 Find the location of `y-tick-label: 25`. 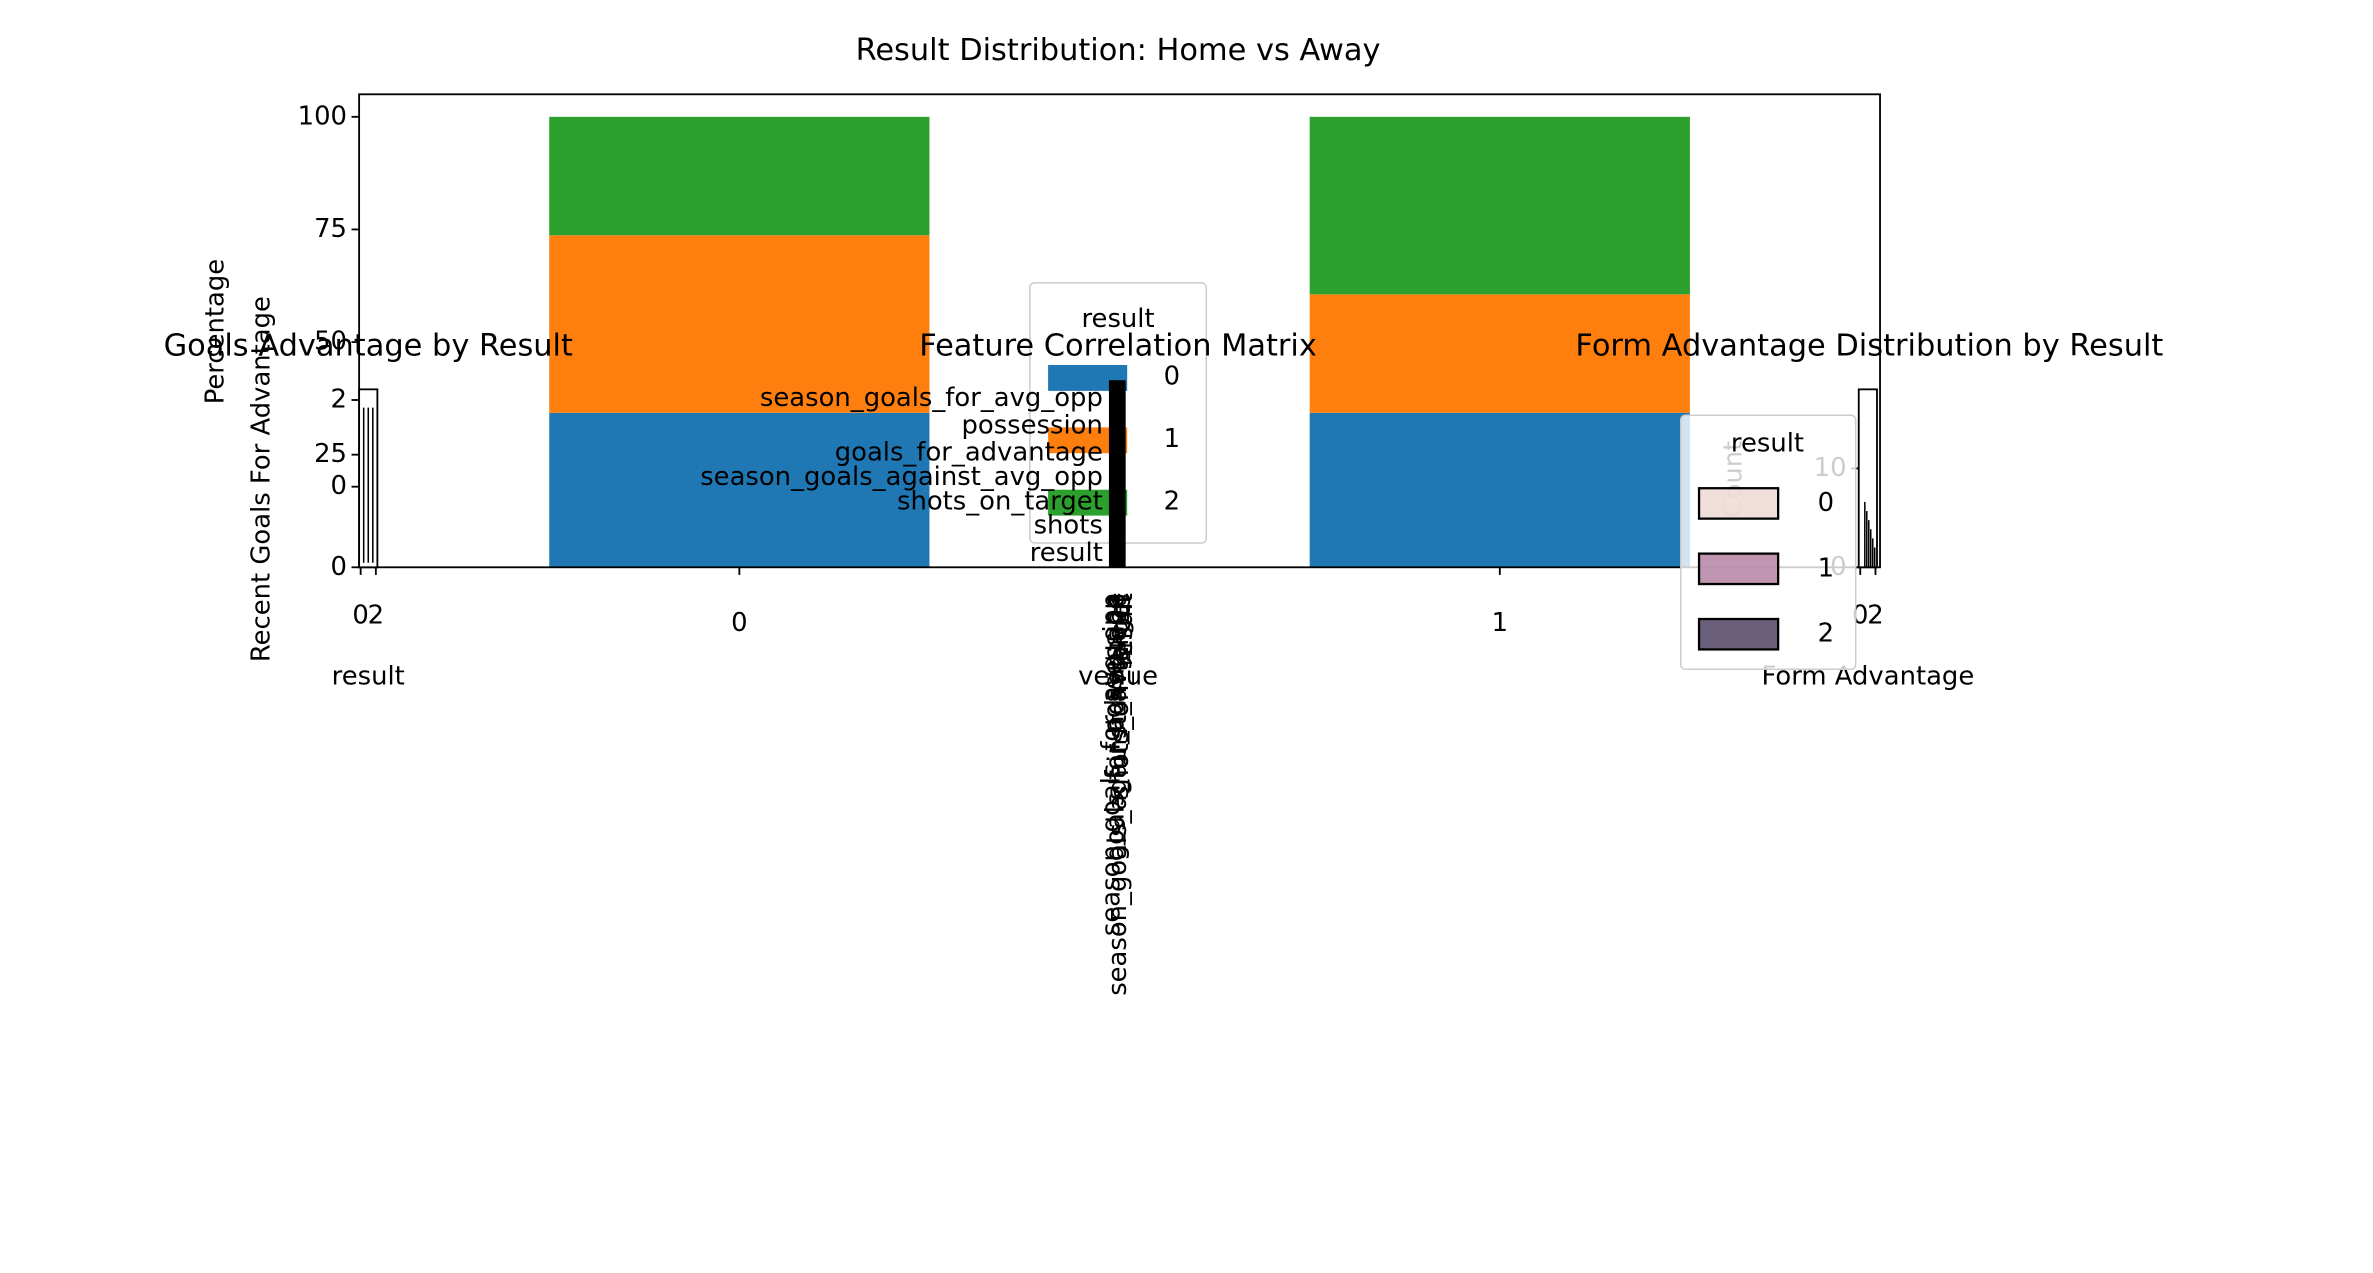

y-tick-label: 25 is located at coordinates (330, 454).